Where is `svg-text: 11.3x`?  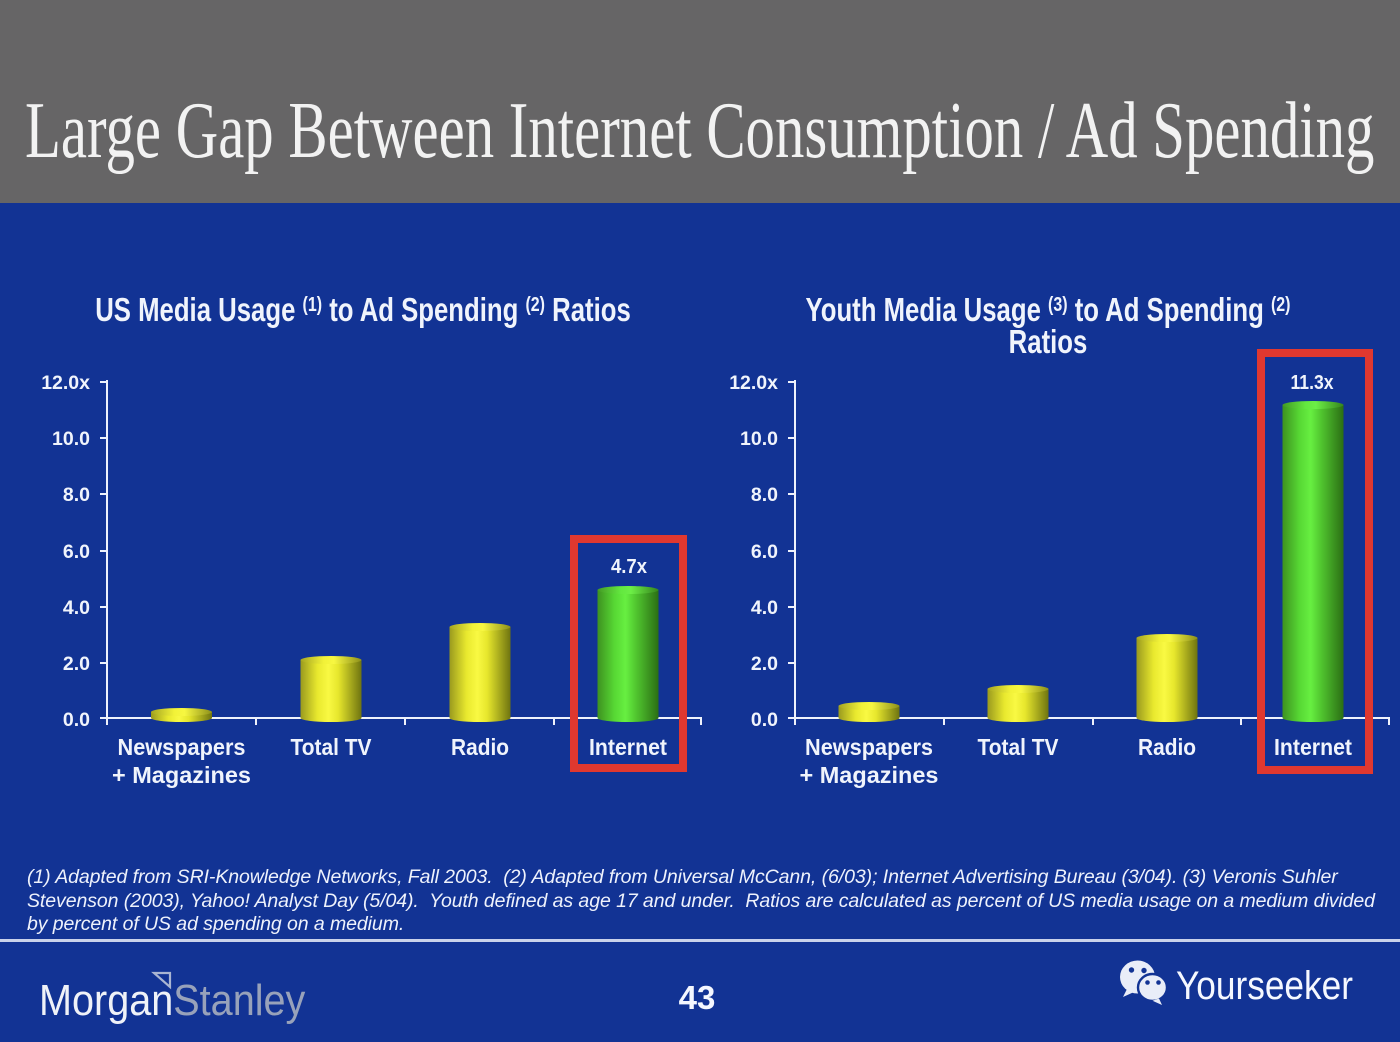
svg-text: 11.3x is located at coordinates (1312, 383).